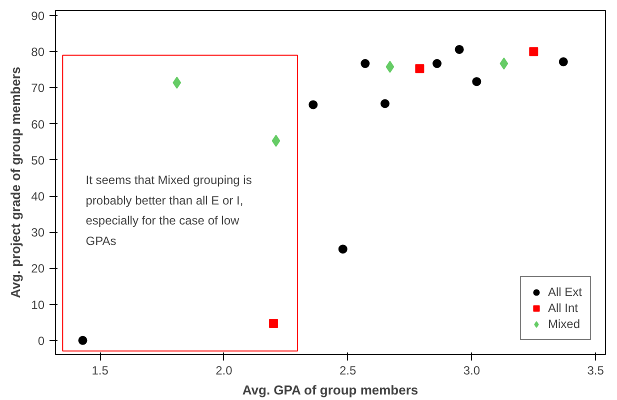 The height and width of the screenshot is (400, 617). What do you see at coordinates (38, 160) in the screenshot?
I see `y-tick-label: 50` at bounding box center [38, 160].